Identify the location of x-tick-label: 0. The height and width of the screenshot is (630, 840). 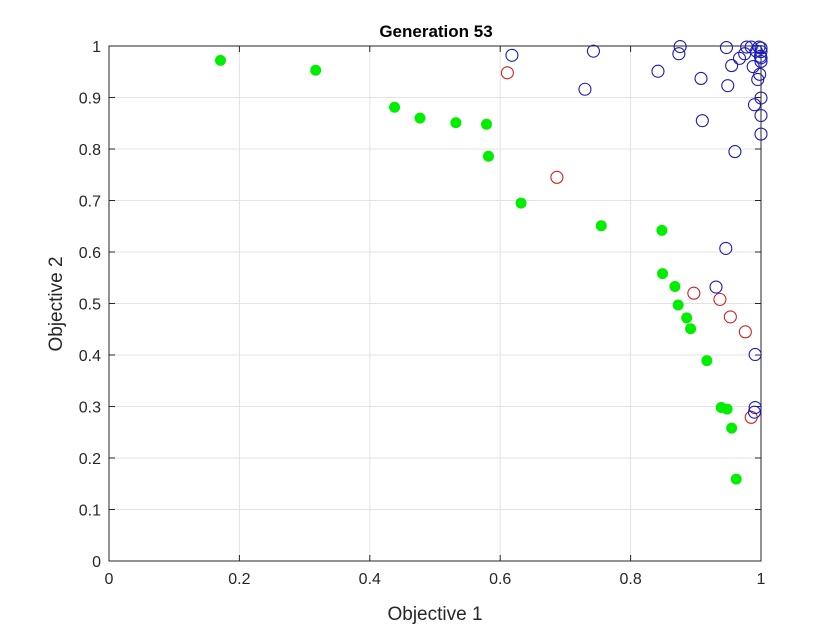
(109, 579).